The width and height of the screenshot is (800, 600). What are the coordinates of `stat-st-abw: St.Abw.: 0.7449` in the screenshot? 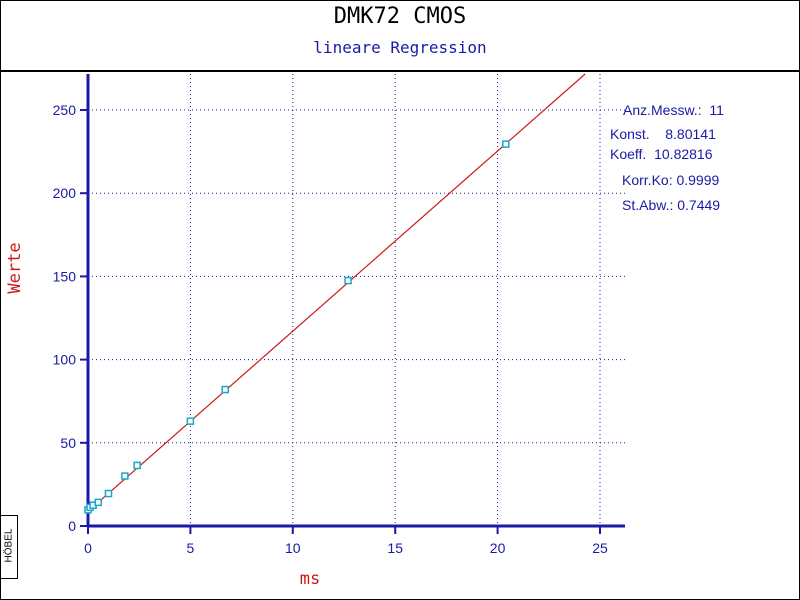 It's located at (671, 205).